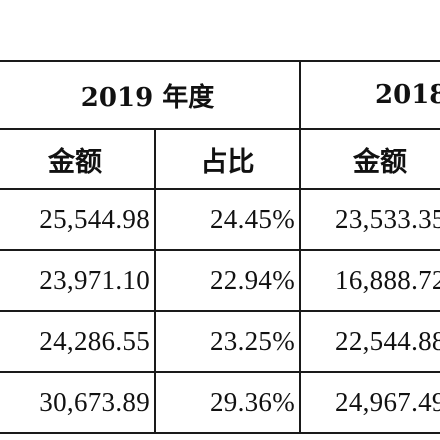 The image size is (440, 440). What do you see at coordinates (151, 95) in the screenshot?
I see `year-2019-header: 2019 年度` at bounding box center [151, 95].